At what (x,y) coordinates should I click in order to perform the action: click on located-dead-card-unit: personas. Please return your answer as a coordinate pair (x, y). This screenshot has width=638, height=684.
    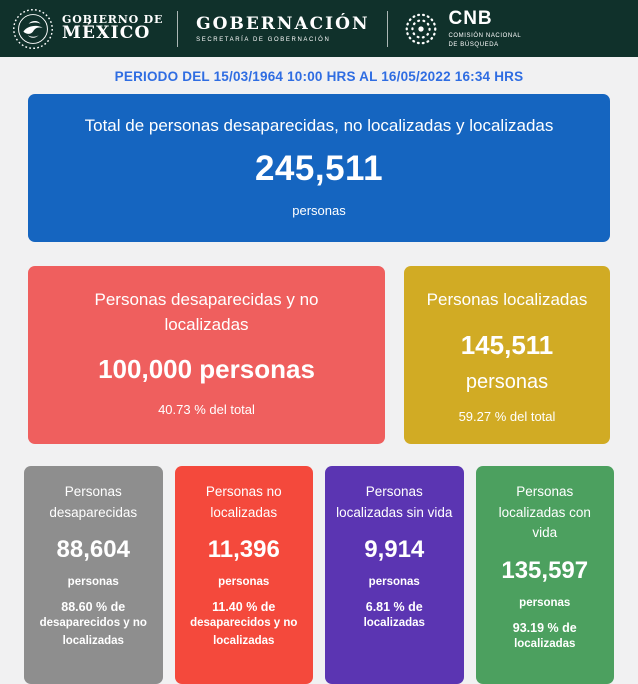
    Looking at the image, I should click on (394, 582).